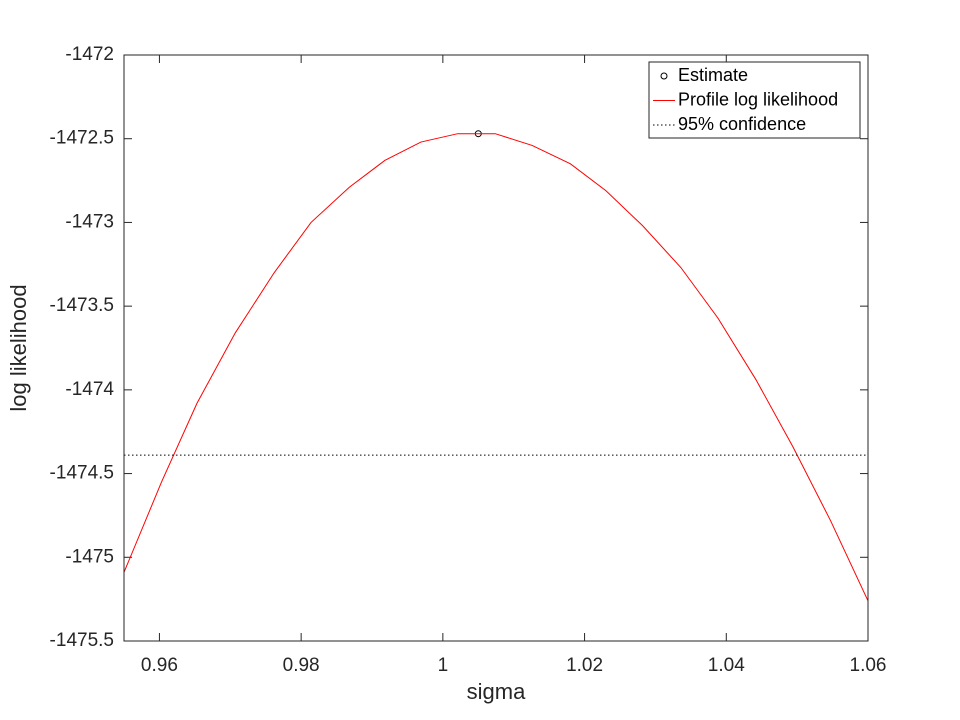  What do you see at coordinates (664, 76) in the screenshot?
I see `legend-marker` at bounding box center [664, 76].